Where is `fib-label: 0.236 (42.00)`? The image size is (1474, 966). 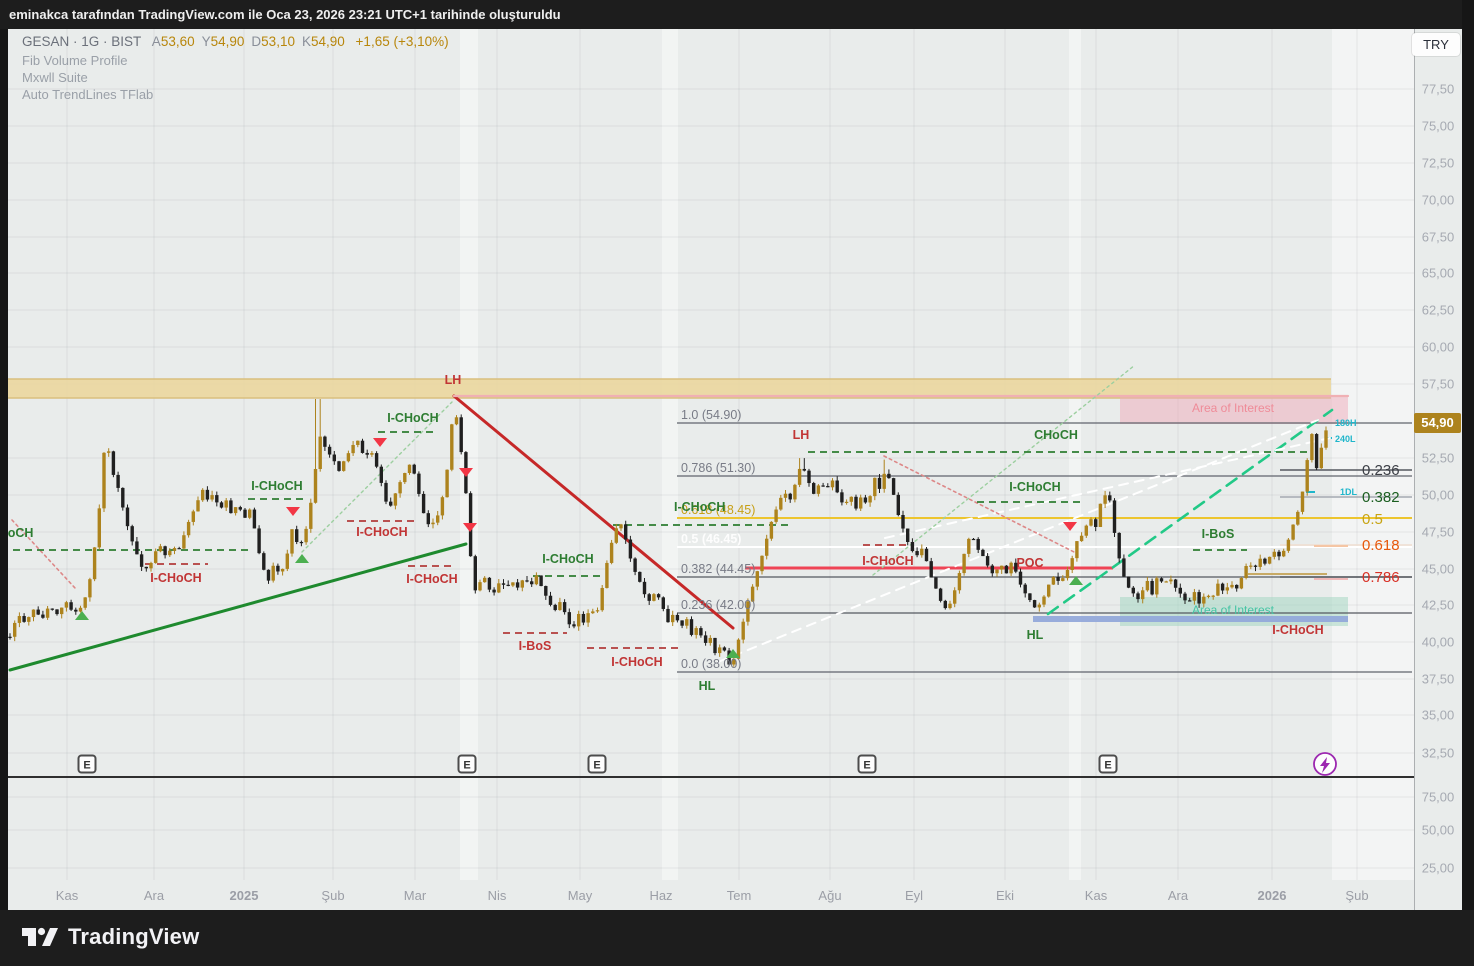
fib-label: 0.236 (42.00) is located at coordinates (718, 605).